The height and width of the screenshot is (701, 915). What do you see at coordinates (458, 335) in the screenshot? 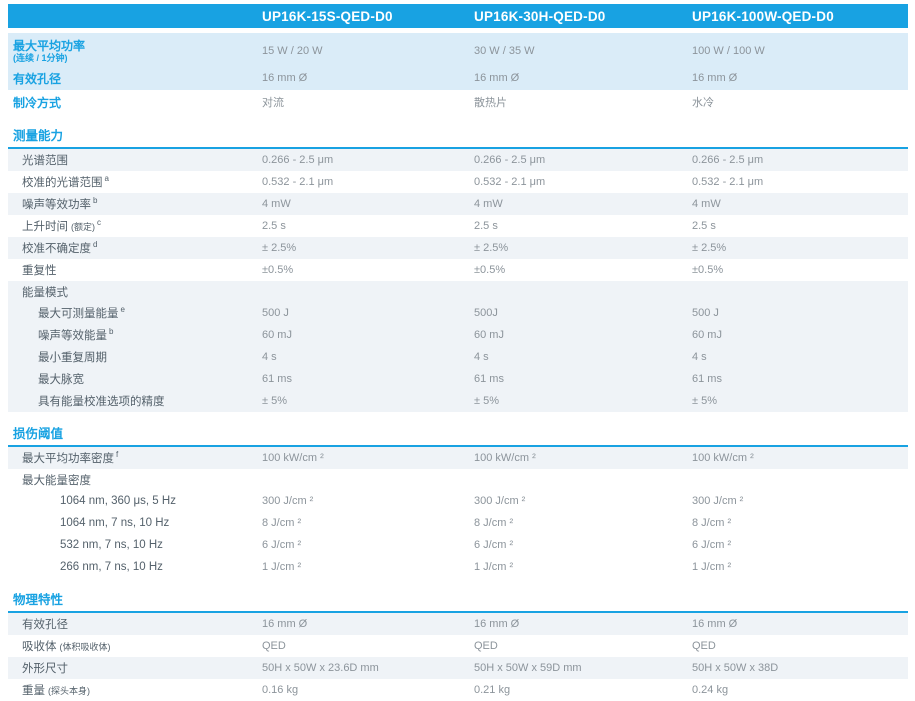
I see `spec-row: 噪声等效能量 b 60 mJ 60 mJ 60 mJ` at bounding box center [458, 335].